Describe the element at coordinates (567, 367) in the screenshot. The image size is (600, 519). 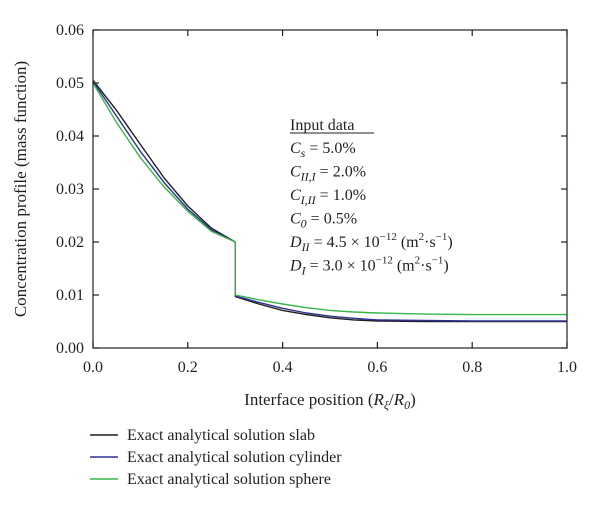
I see `x-tick-label: 1.0` at that location.